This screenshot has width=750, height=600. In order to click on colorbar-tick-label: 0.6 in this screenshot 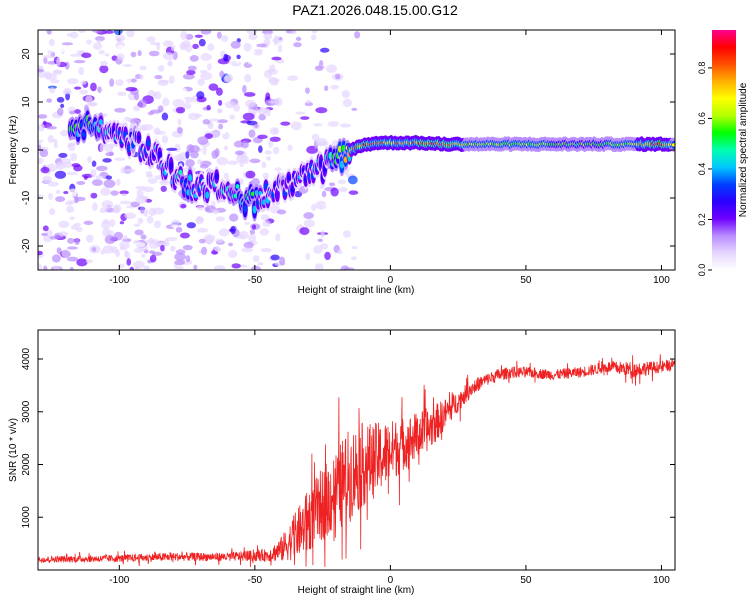, I will do `click(702, 118)`.